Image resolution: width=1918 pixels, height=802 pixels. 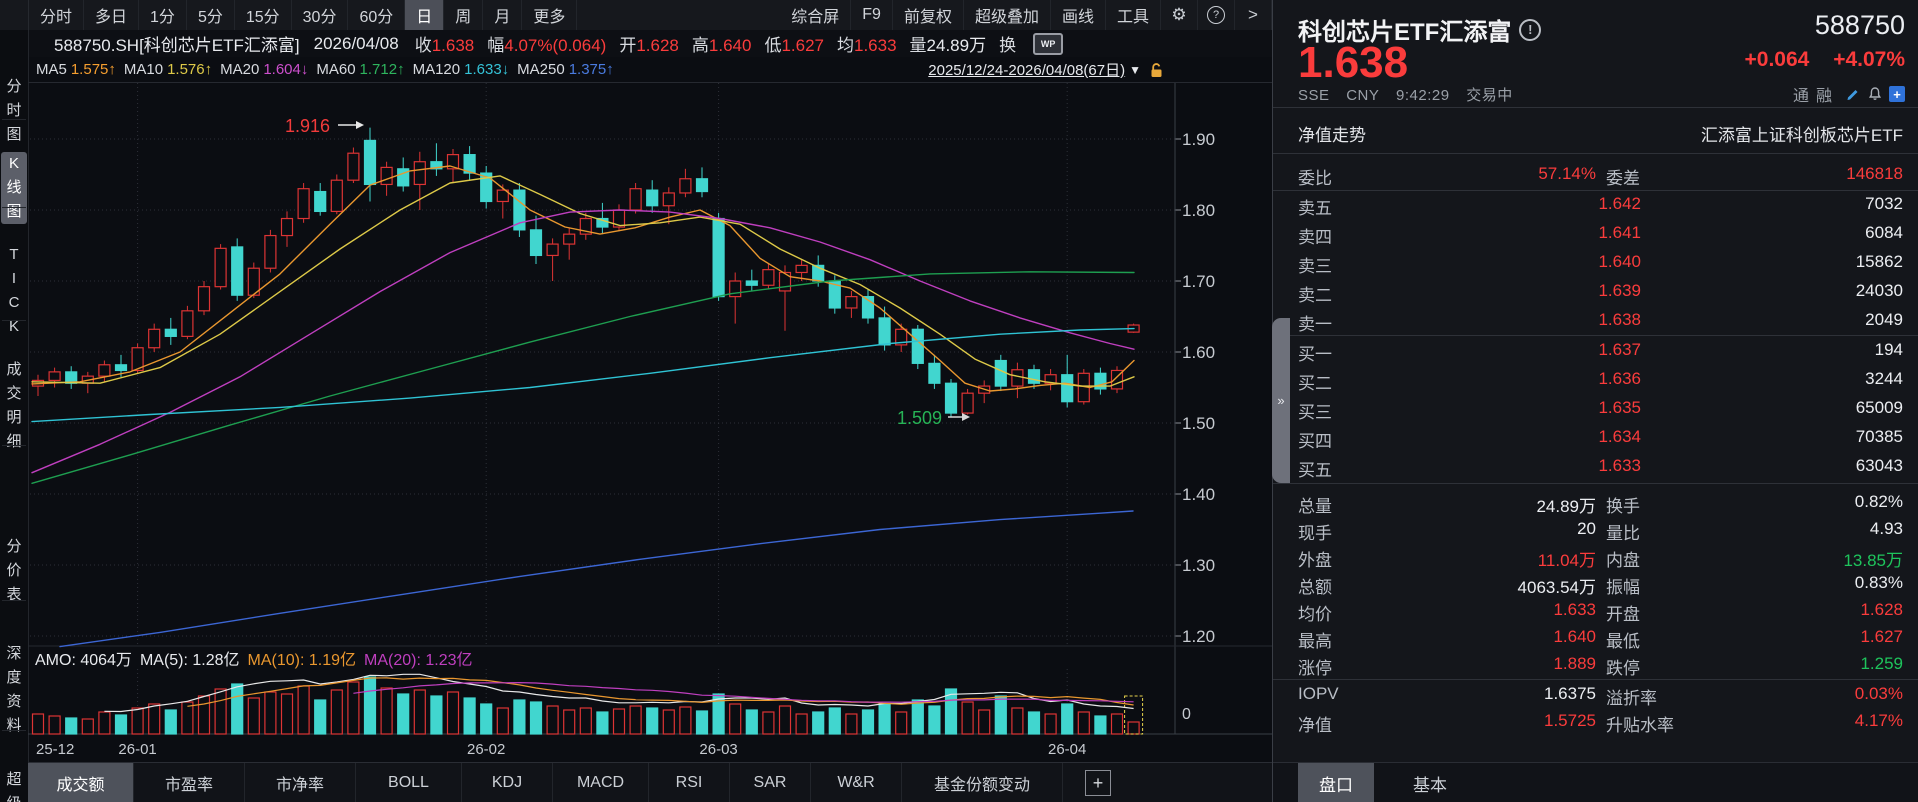 I want to click on price-axis-label: 1.30, so click(x=1198, y=565).